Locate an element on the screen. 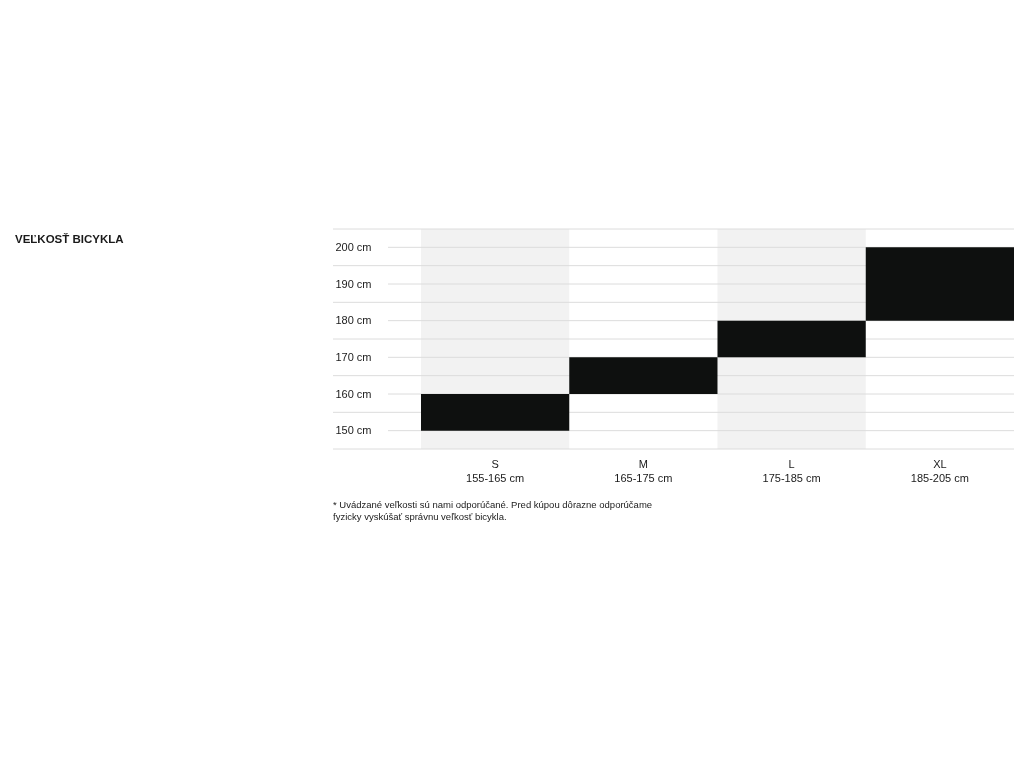 This screenshot has width=1024, height=768. x-tick-label: L 175-185 cm is located at coordinates (791, 470).